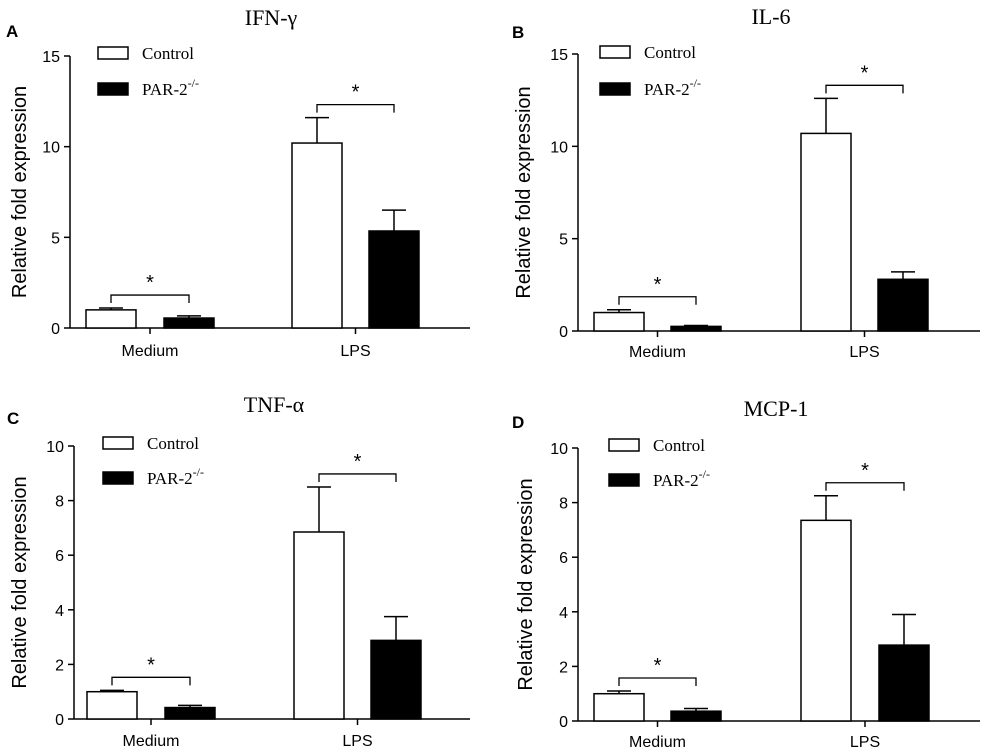  What do you see at coordinates (770, 16) in the screenshot?
I see `chart-title: IL-6` at bounding box center [770, 16].